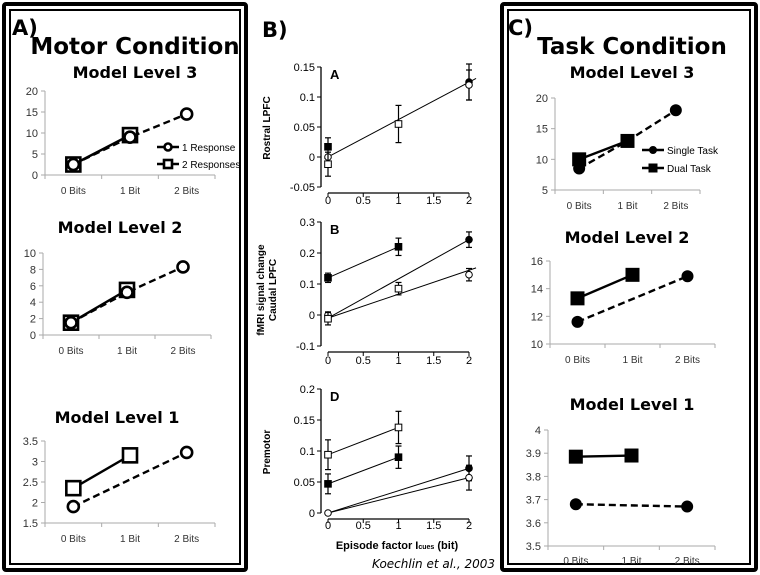 This screenshot has width=760, height=575. I want to click on chart-ba: -0.05 0 0.05 0.1 0.15 0 0.5 1 1.5 2 A, so click(383, 134).